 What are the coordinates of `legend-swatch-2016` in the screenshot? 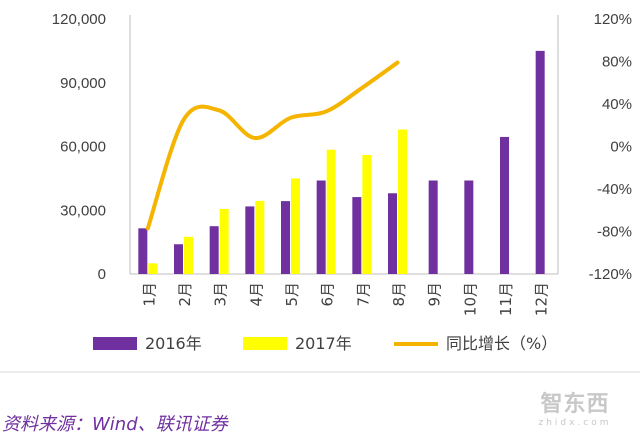 It's located at (115, 343).